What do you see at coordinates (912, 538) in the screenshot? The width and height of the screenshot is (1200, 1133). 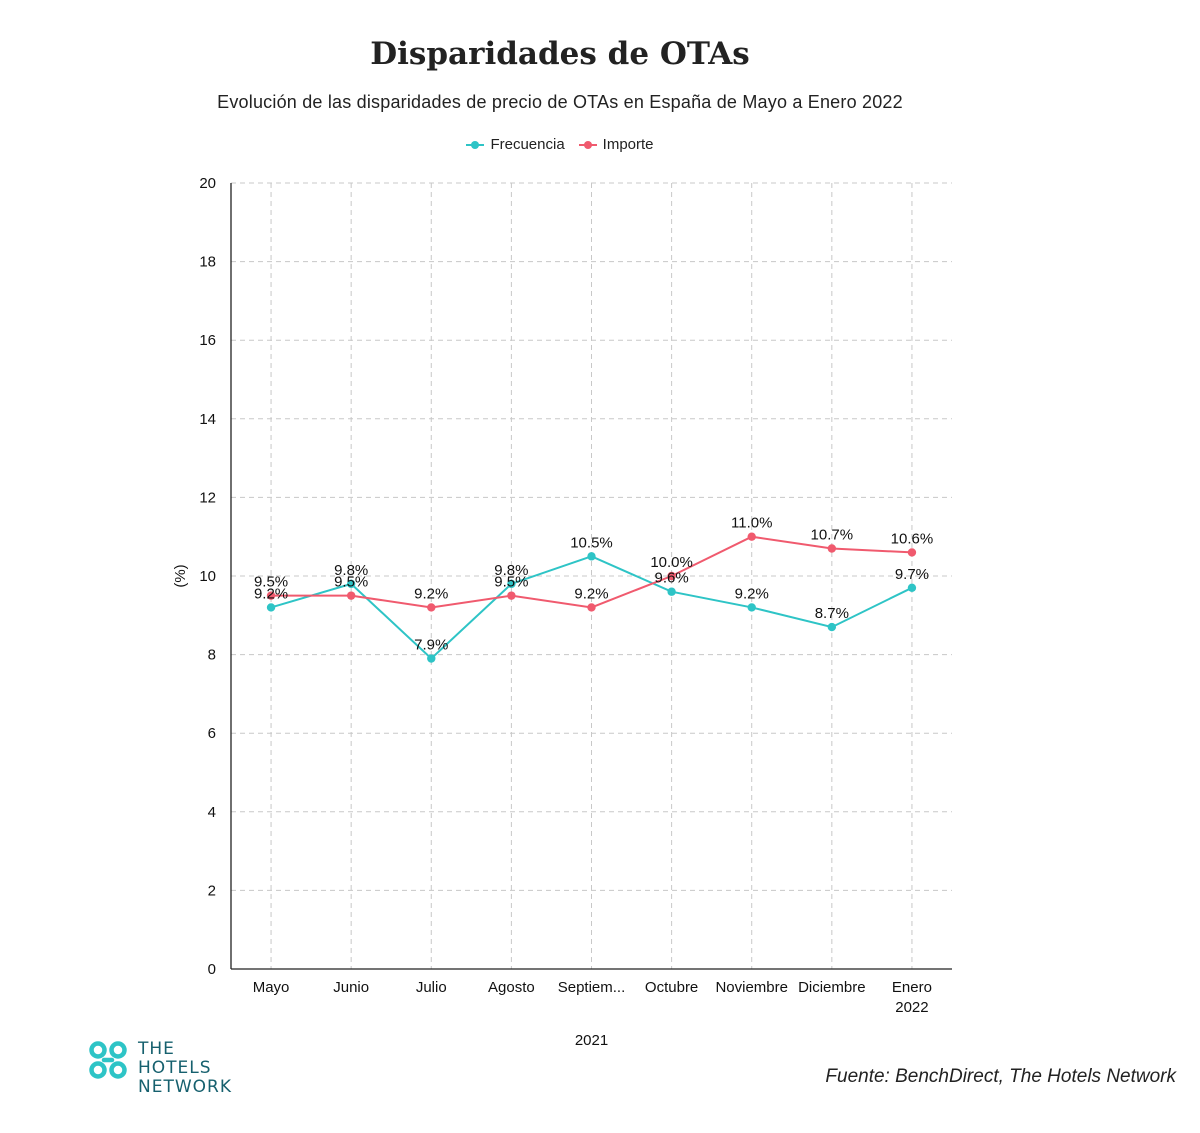 I see `data-label-importe: 10.6%` at bounding box center [912, 538].